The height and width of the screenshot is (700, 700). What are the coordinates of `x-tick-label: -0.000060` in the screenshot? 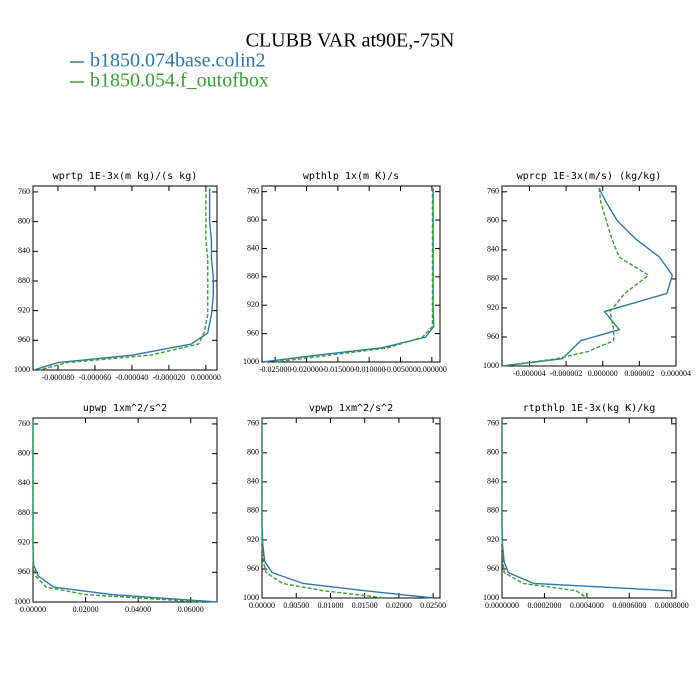 It's located at (95, 377).